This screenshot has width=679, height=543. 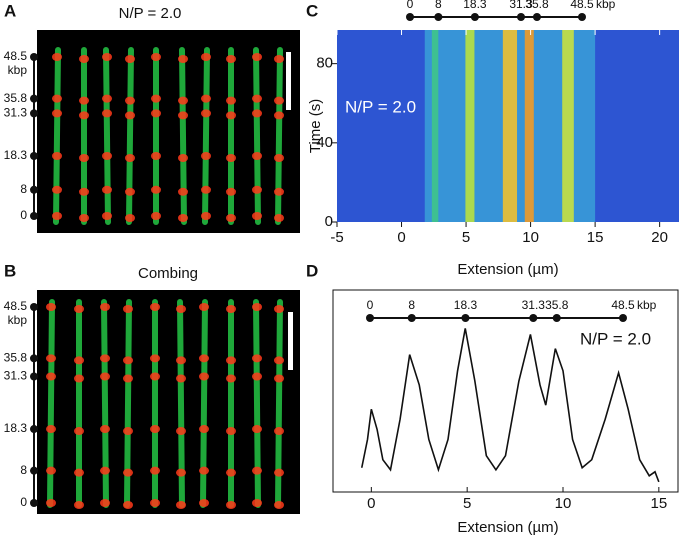 What do you see at coordinates (290, 341) in the screenshot?
I see `scale-bar` at bounding box center [290, 341].